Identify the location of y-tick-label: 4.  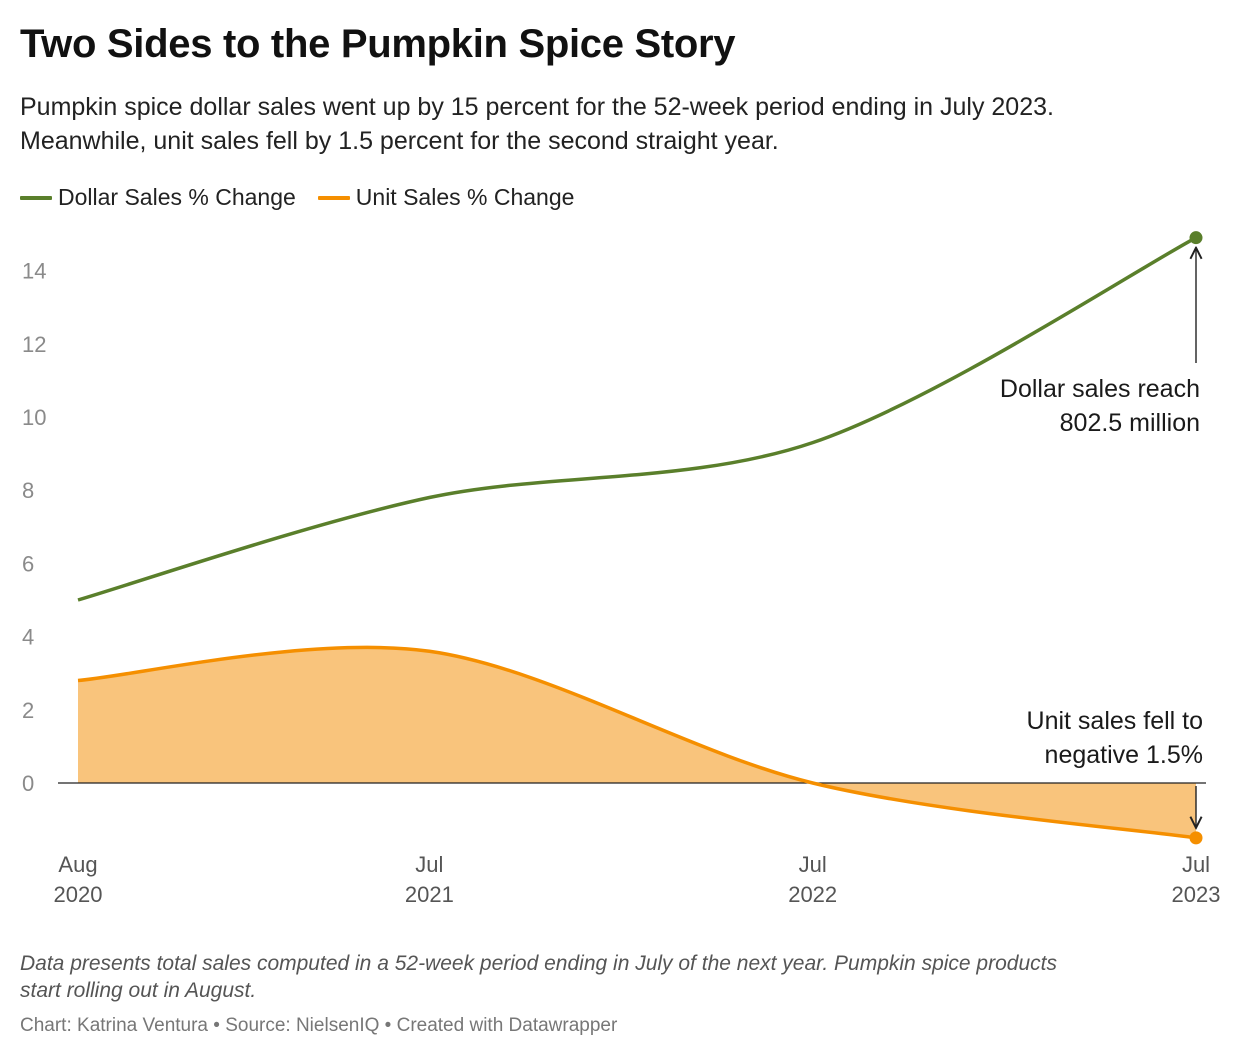
(28, 637).